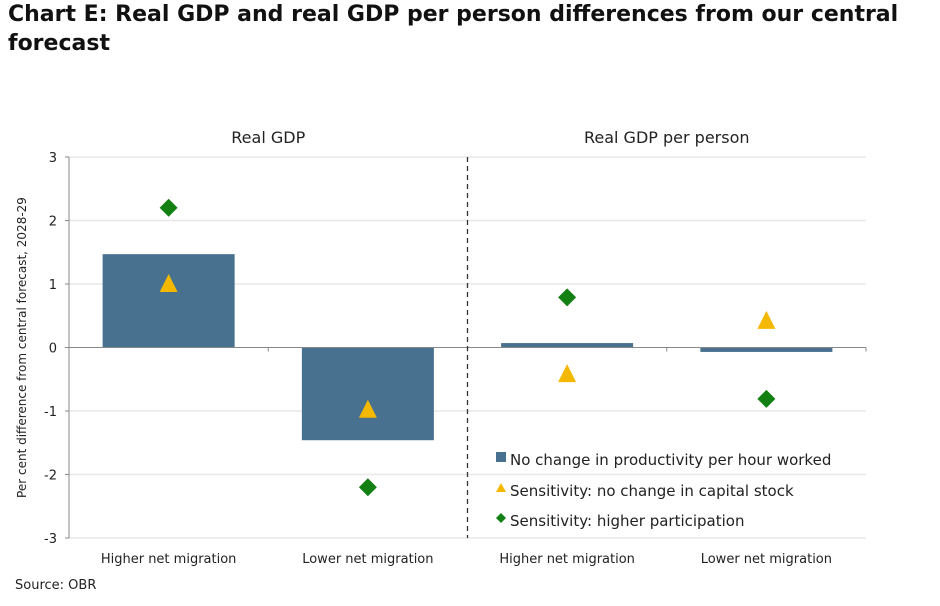  I want to click on y-tick-label: 1, so click(53, 285).